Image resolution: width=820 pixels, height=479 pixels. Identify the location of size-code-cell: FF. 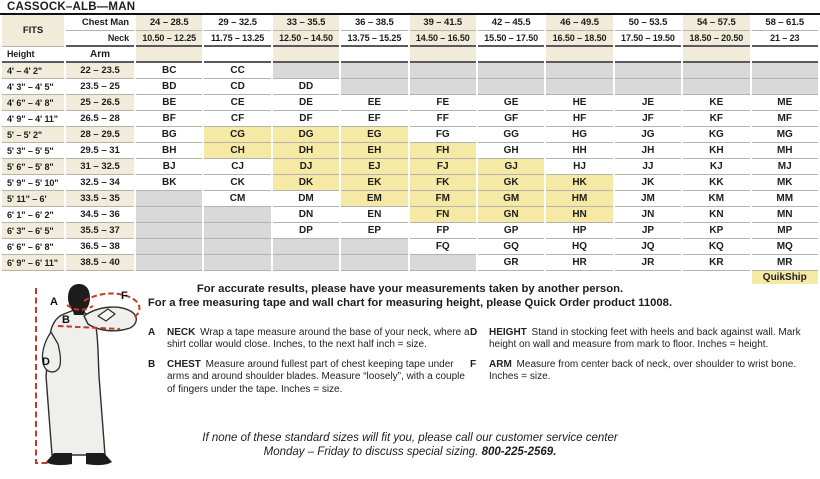
(442, 119).